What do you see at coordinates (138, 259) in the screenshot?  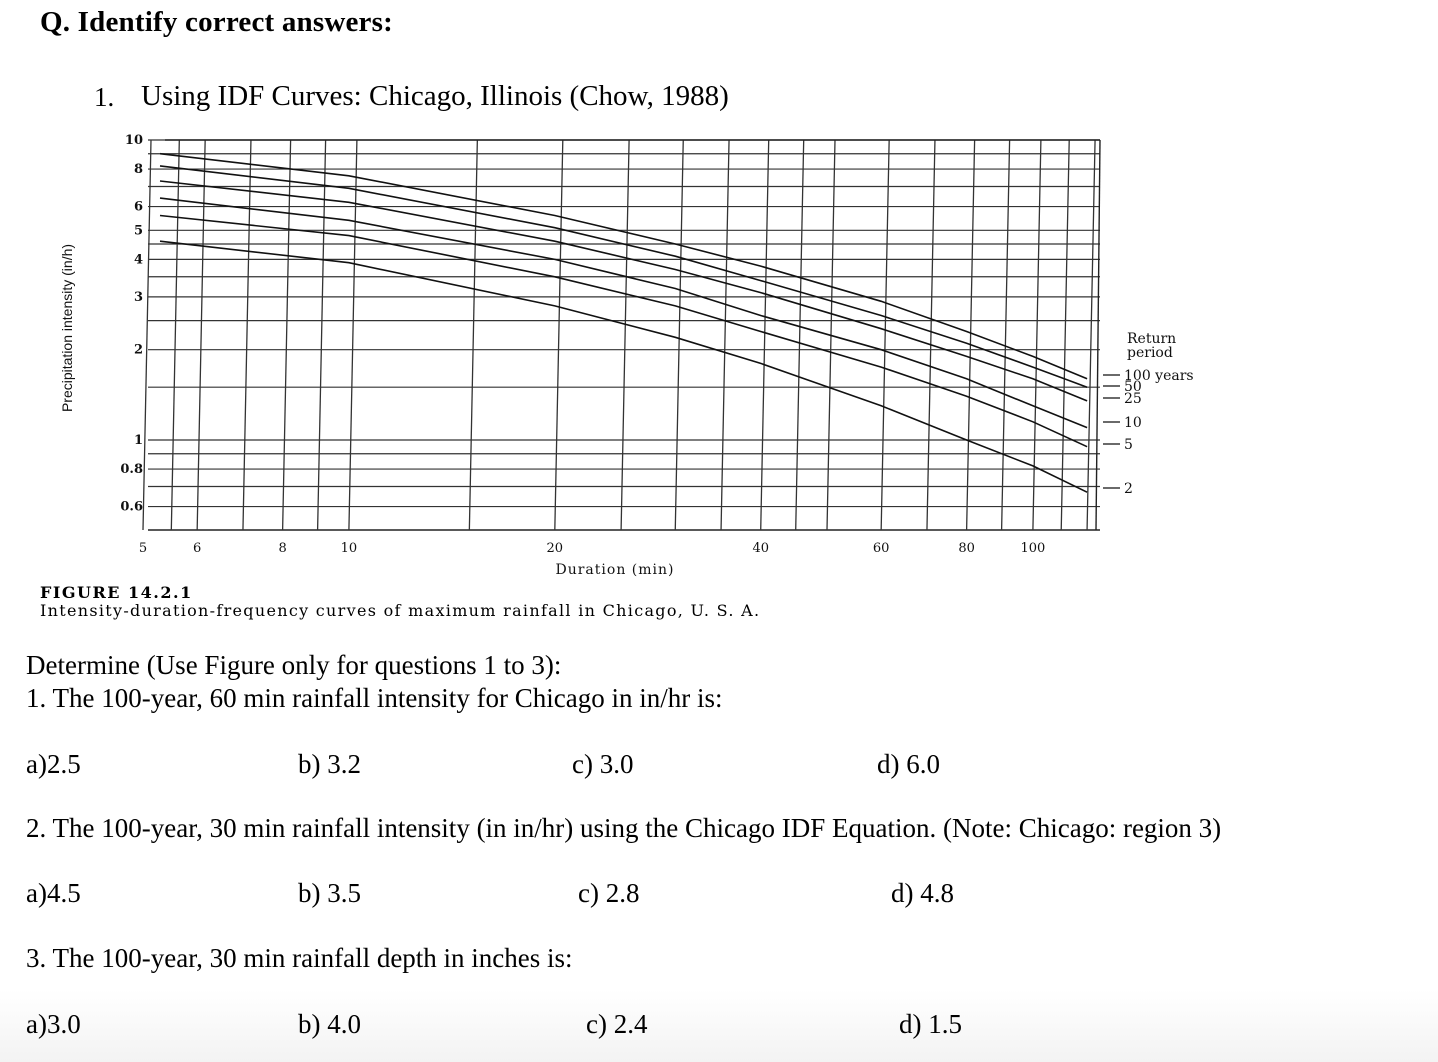 I see `svg-text: 4` at bounding box center [138, 259].